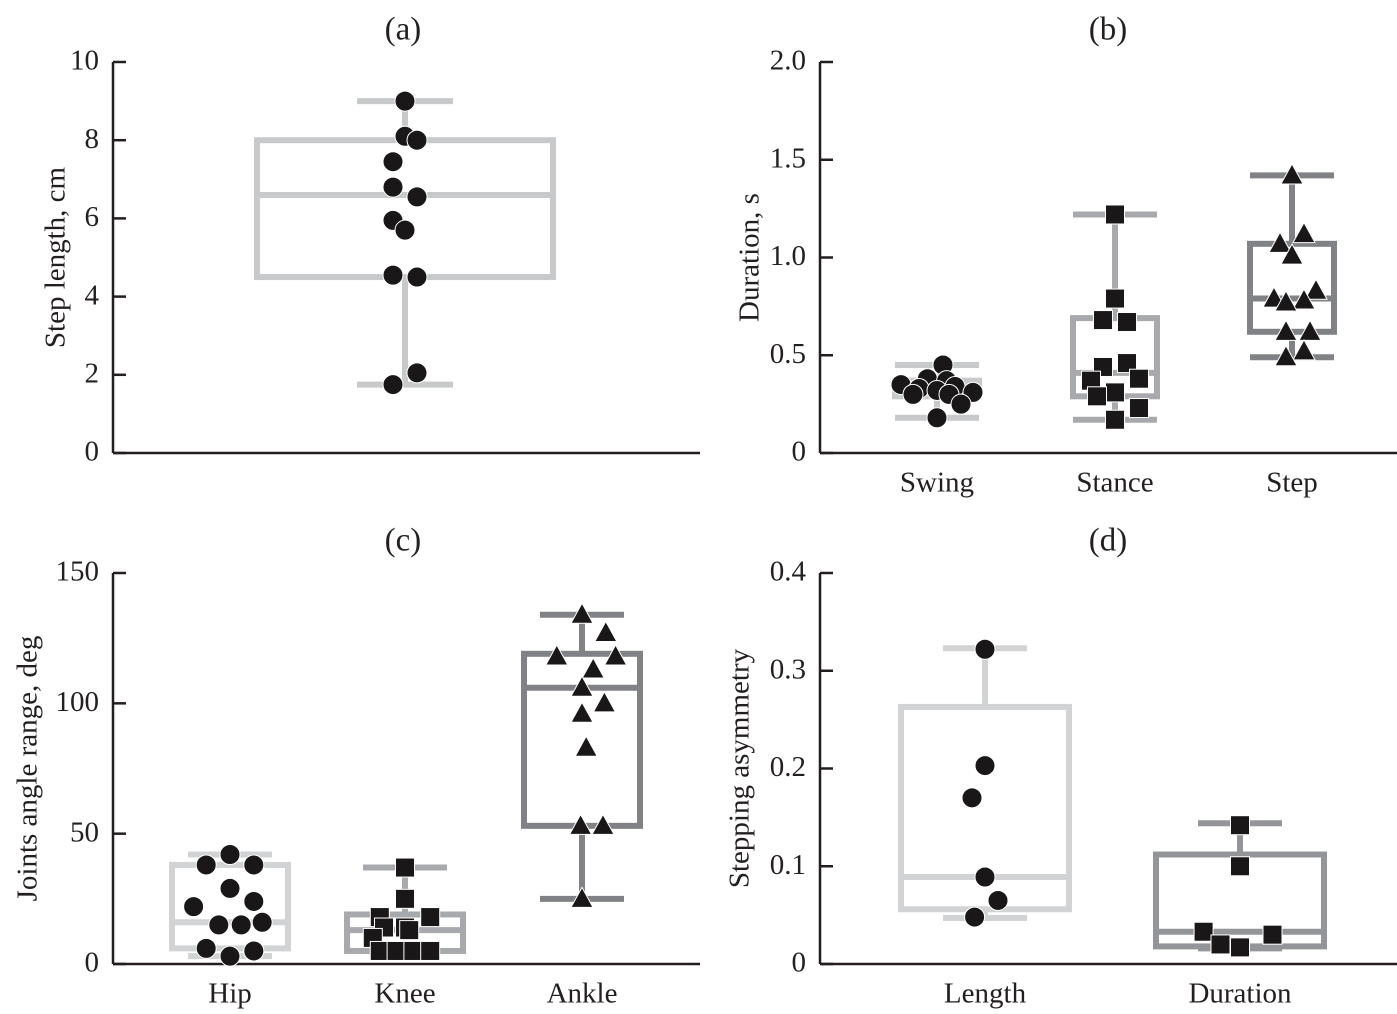 This screenshot has width=1397, height=1014. What do you see at coordinates (404, 994) in the screenshot?
I see `x-category-label: Knee` at bounding box center [404, 994].